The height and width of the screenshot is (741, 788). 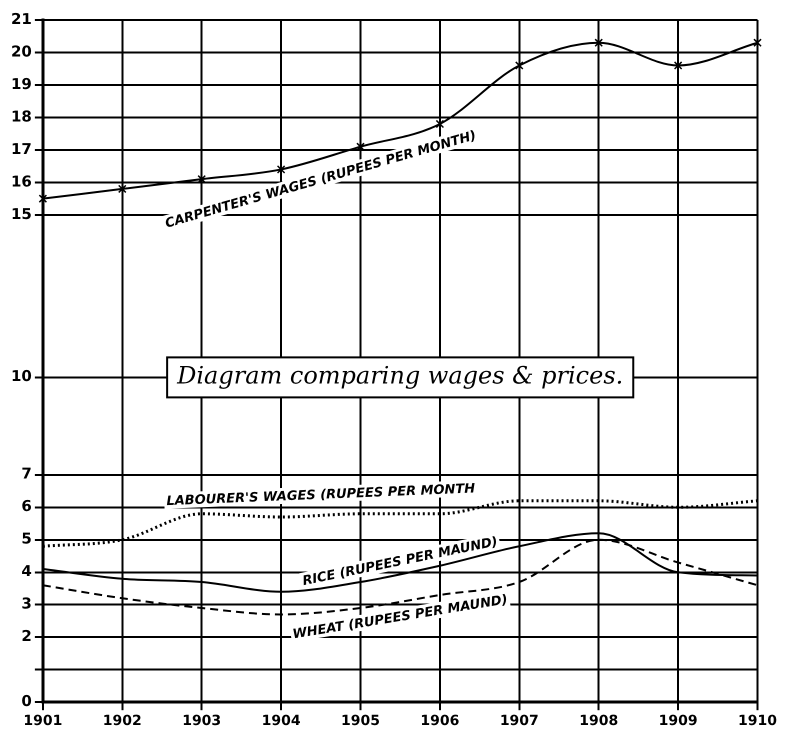 What do you see at coordinates (122, 721) in the screenshot?
I see `x-tick-label: 1902` at bounding box center [122, 721].